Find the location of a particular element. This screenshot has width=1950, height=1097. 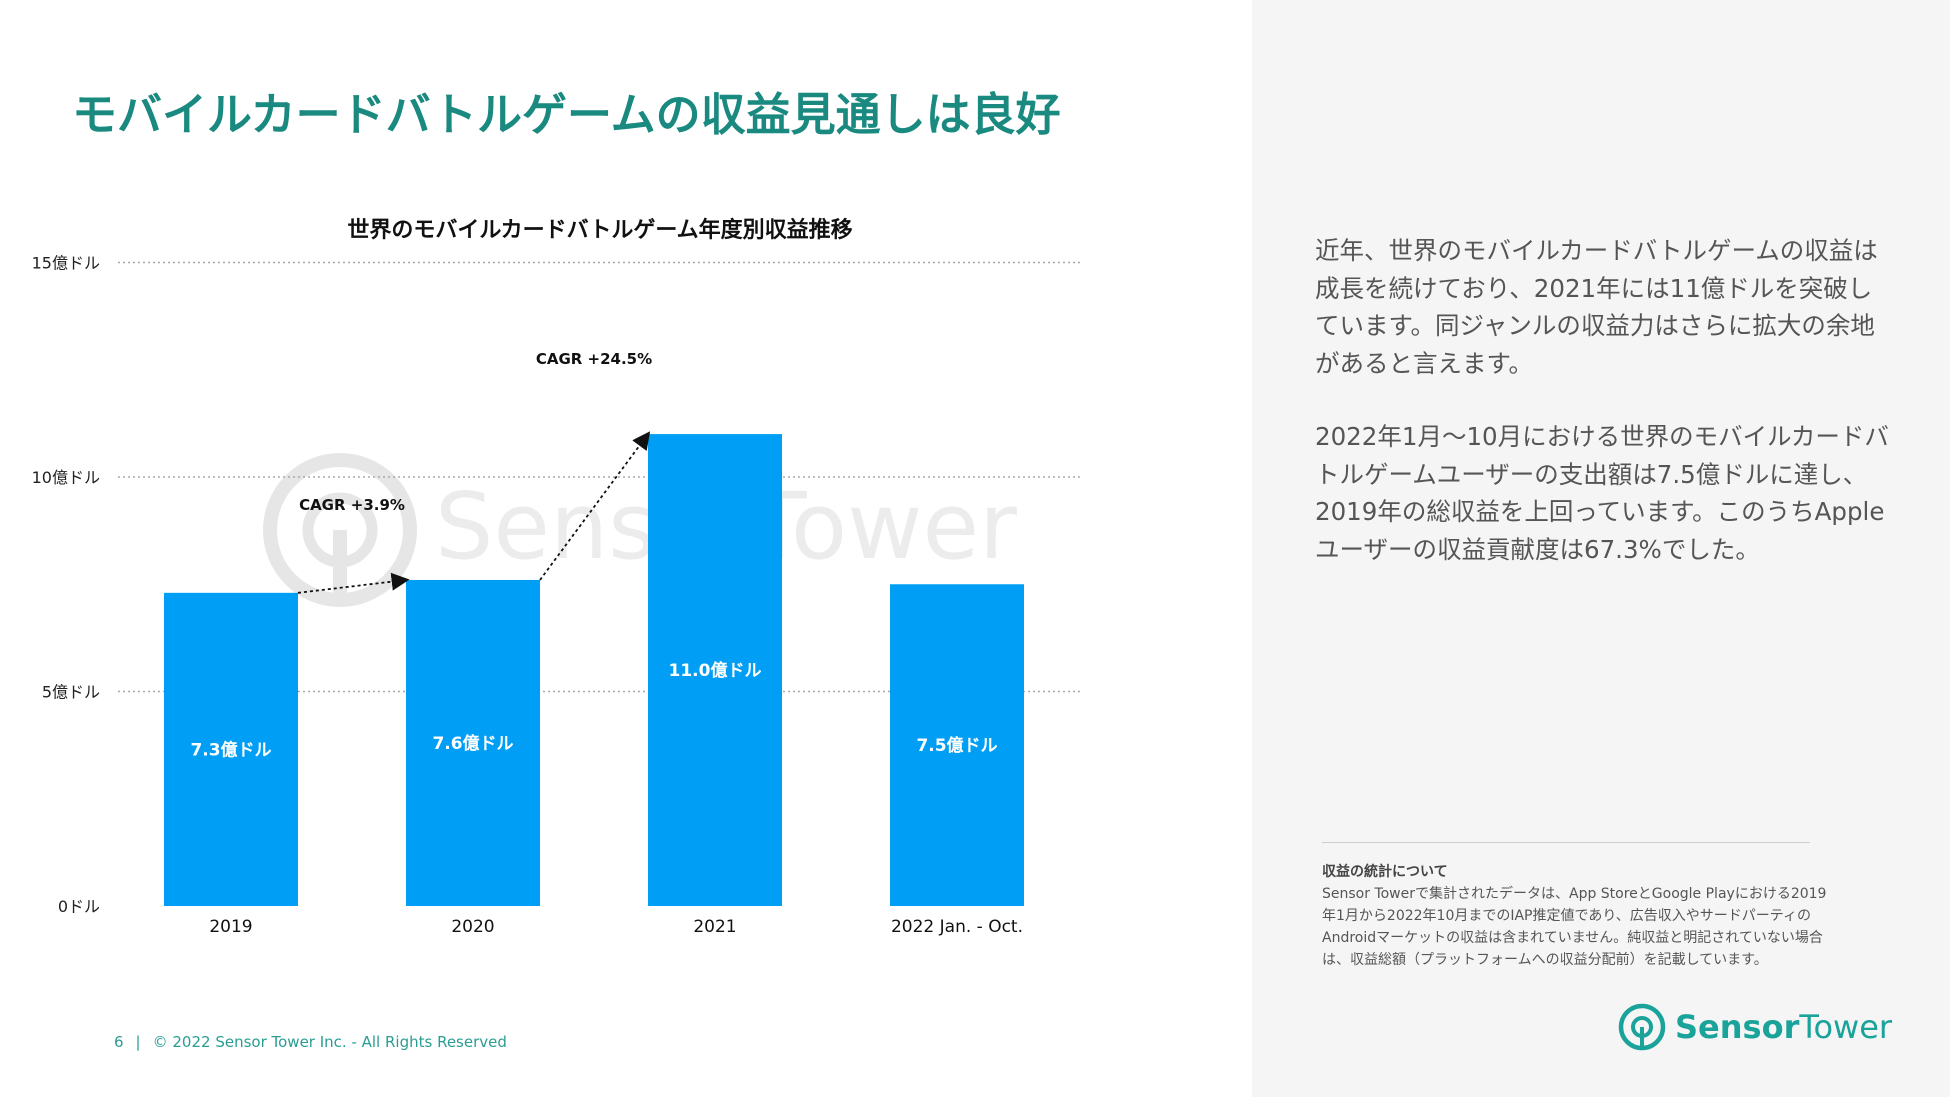

logo-text-sensor: Sensor is located at coordinates (1737, 1027).